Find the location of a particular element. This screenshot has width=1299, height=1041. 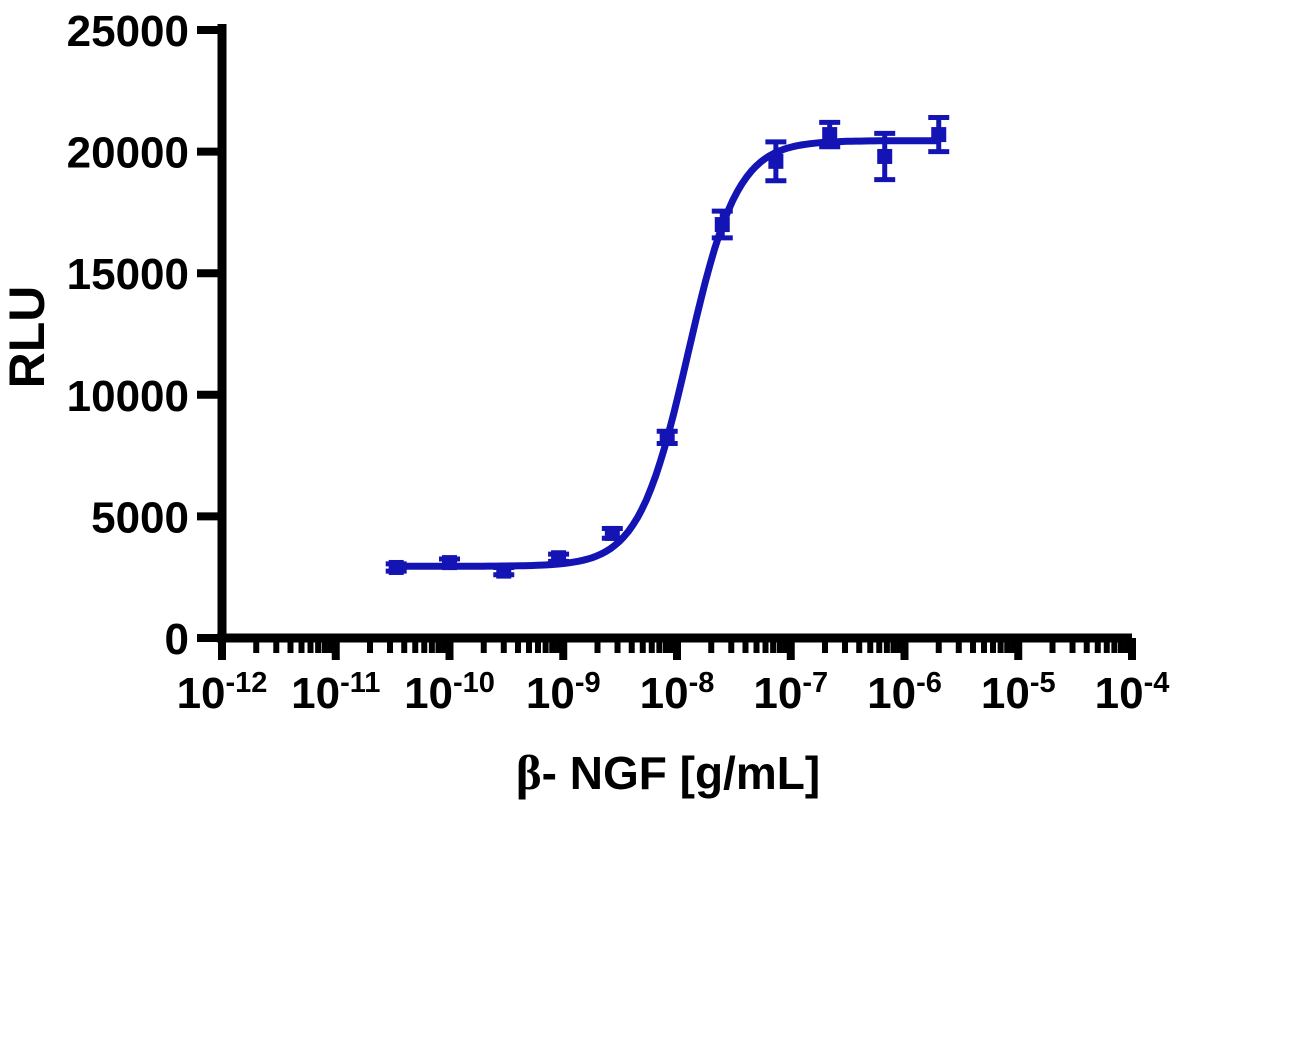

beta-symbol: β is located at coordinates (529, 772).